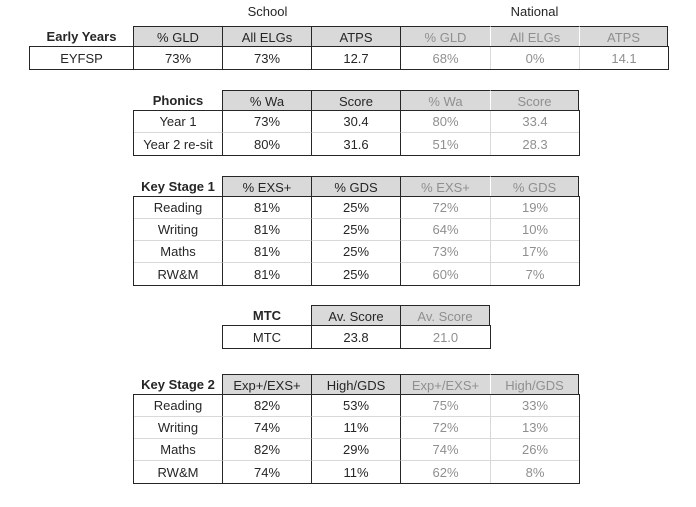  Describe the element at coordinates (178, 100) in the screenshot. I see `table-title: Phonics` at that location.